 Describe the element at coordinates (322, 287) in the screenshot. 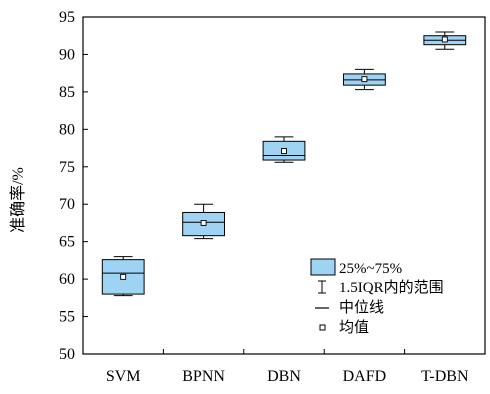

I see `legend-whisker-symbol` at that location.